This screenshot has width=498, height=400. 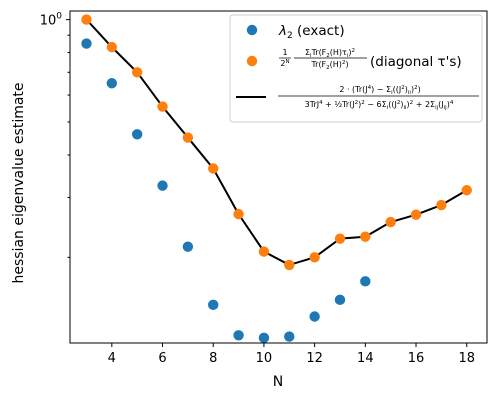 What do you see at coordinates (466, 358) in the screenshot?
I see `x-tick-label-7: 18` at bounding box center [466, 358].